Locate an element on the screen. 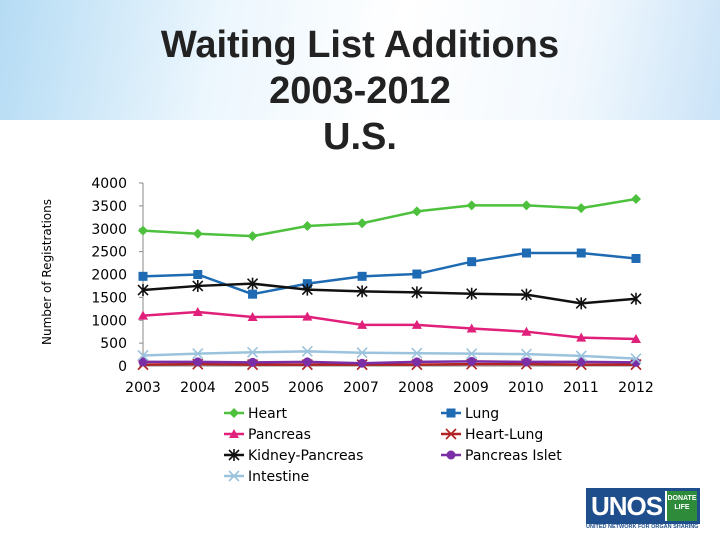  series-pancreas is located at coordinates (389, 325).